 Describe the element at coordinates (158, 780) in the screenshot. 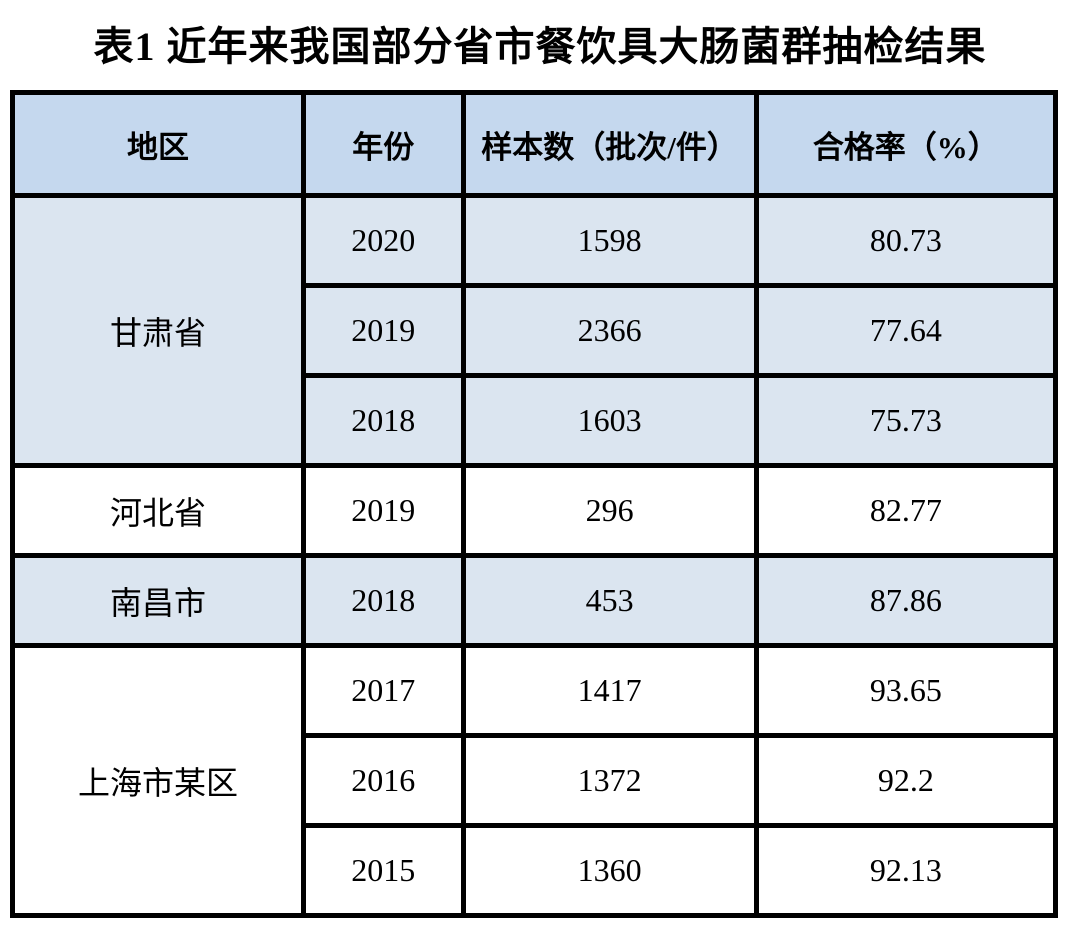

I see `region-cell: 上海市某区` at that location.